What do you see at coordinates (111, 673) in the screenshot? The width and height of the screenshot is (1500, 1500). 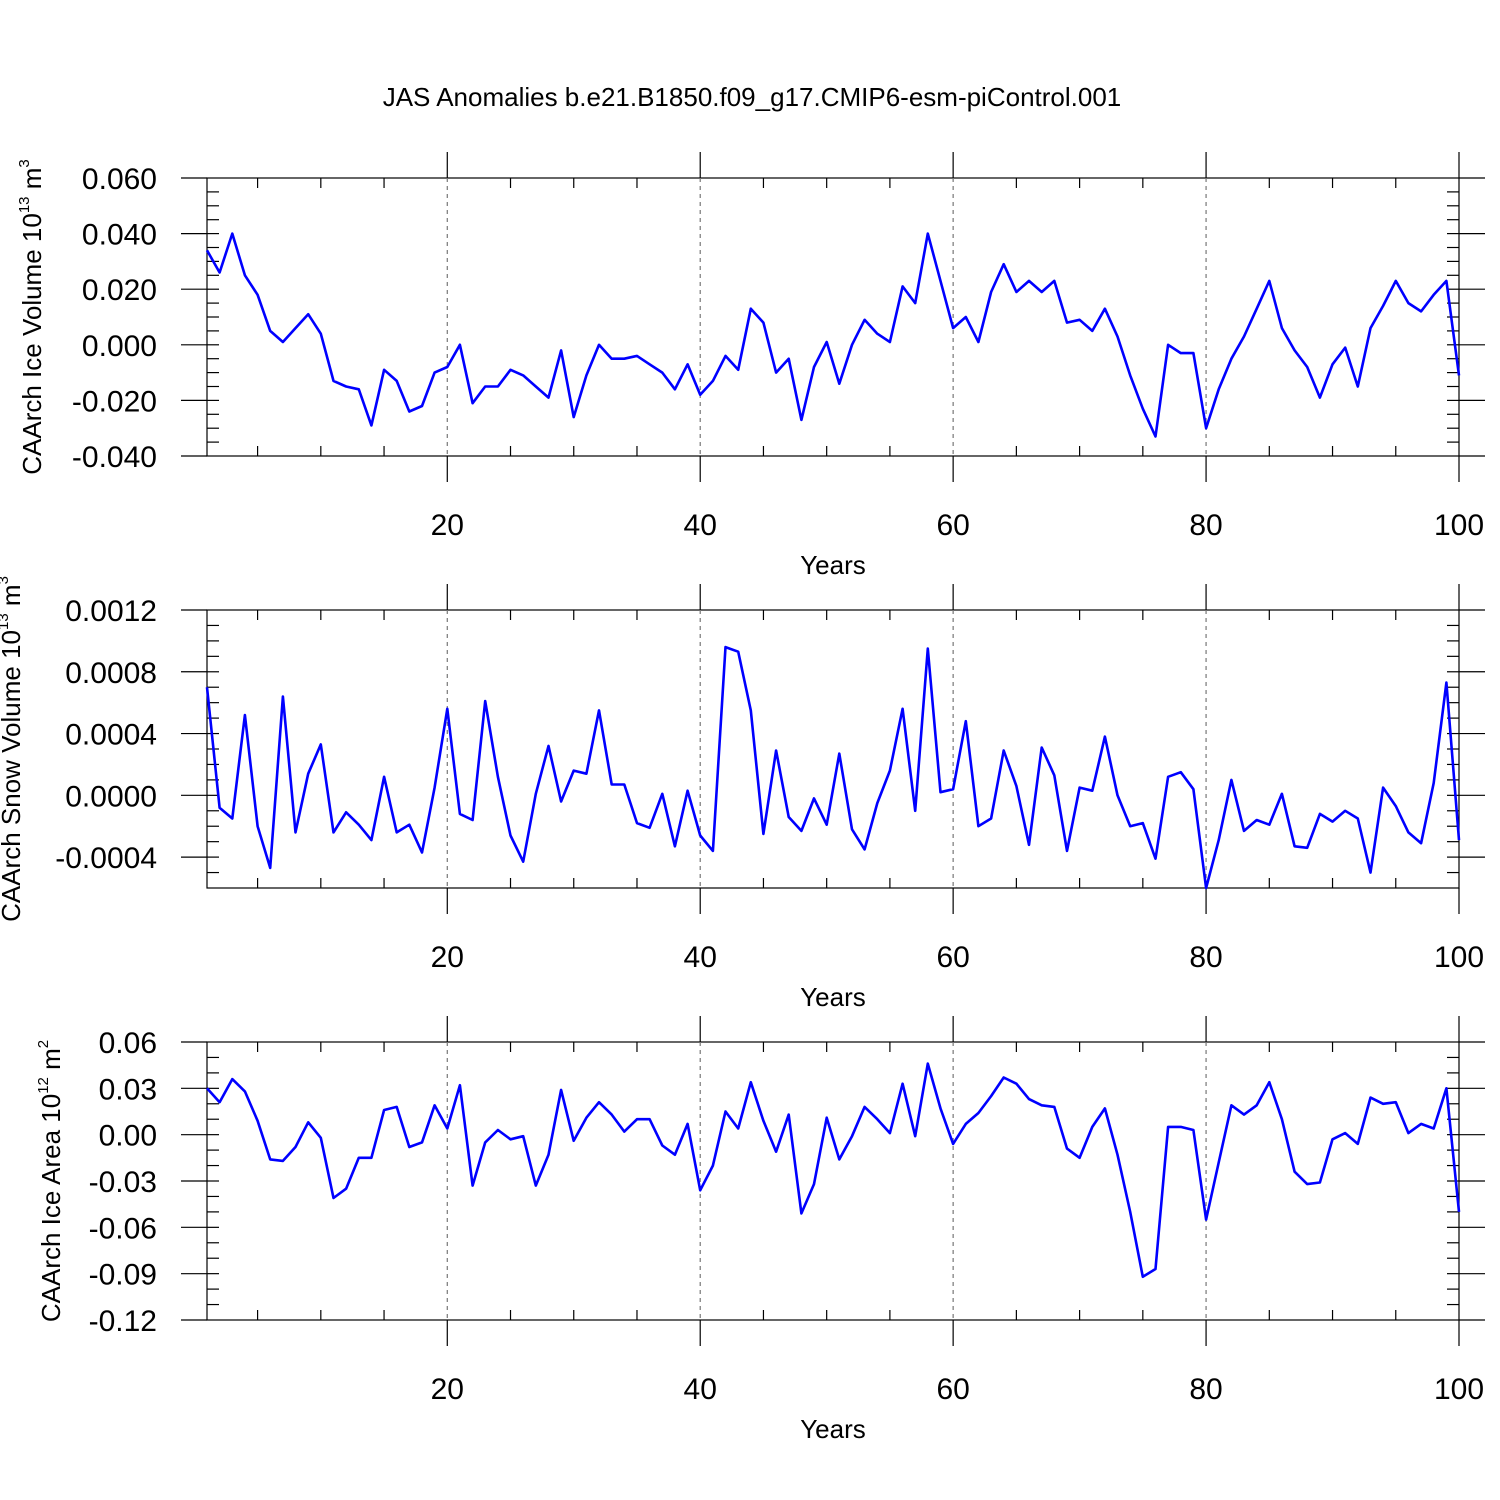 I see `y-tick-label: 0.0008` at bounding box center [111, 673].